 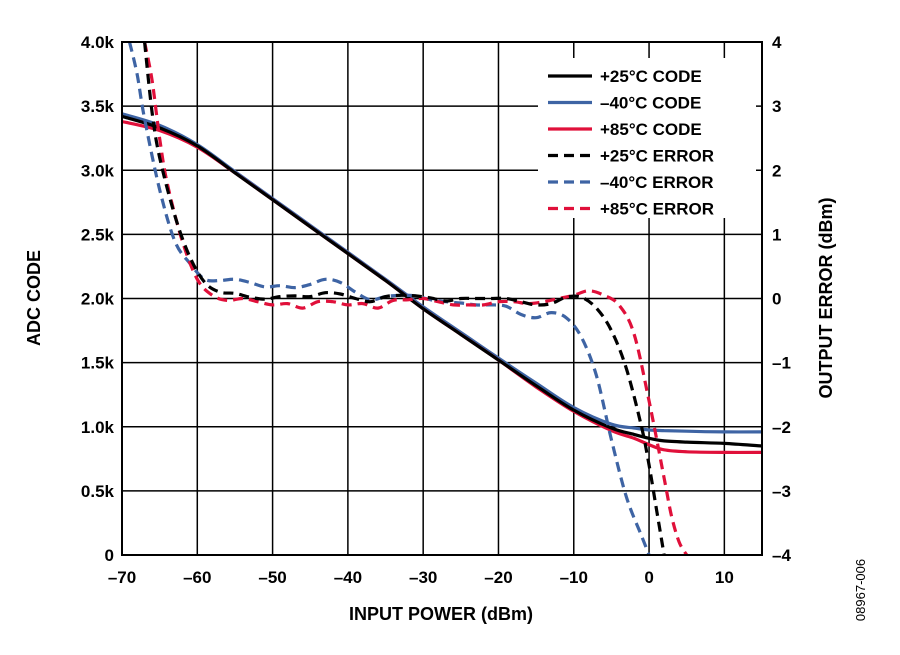 What do you see at coordinates (197, 577) in the screenshot?
I see `x-tick-label: –60` at bounding box center [197, 577].